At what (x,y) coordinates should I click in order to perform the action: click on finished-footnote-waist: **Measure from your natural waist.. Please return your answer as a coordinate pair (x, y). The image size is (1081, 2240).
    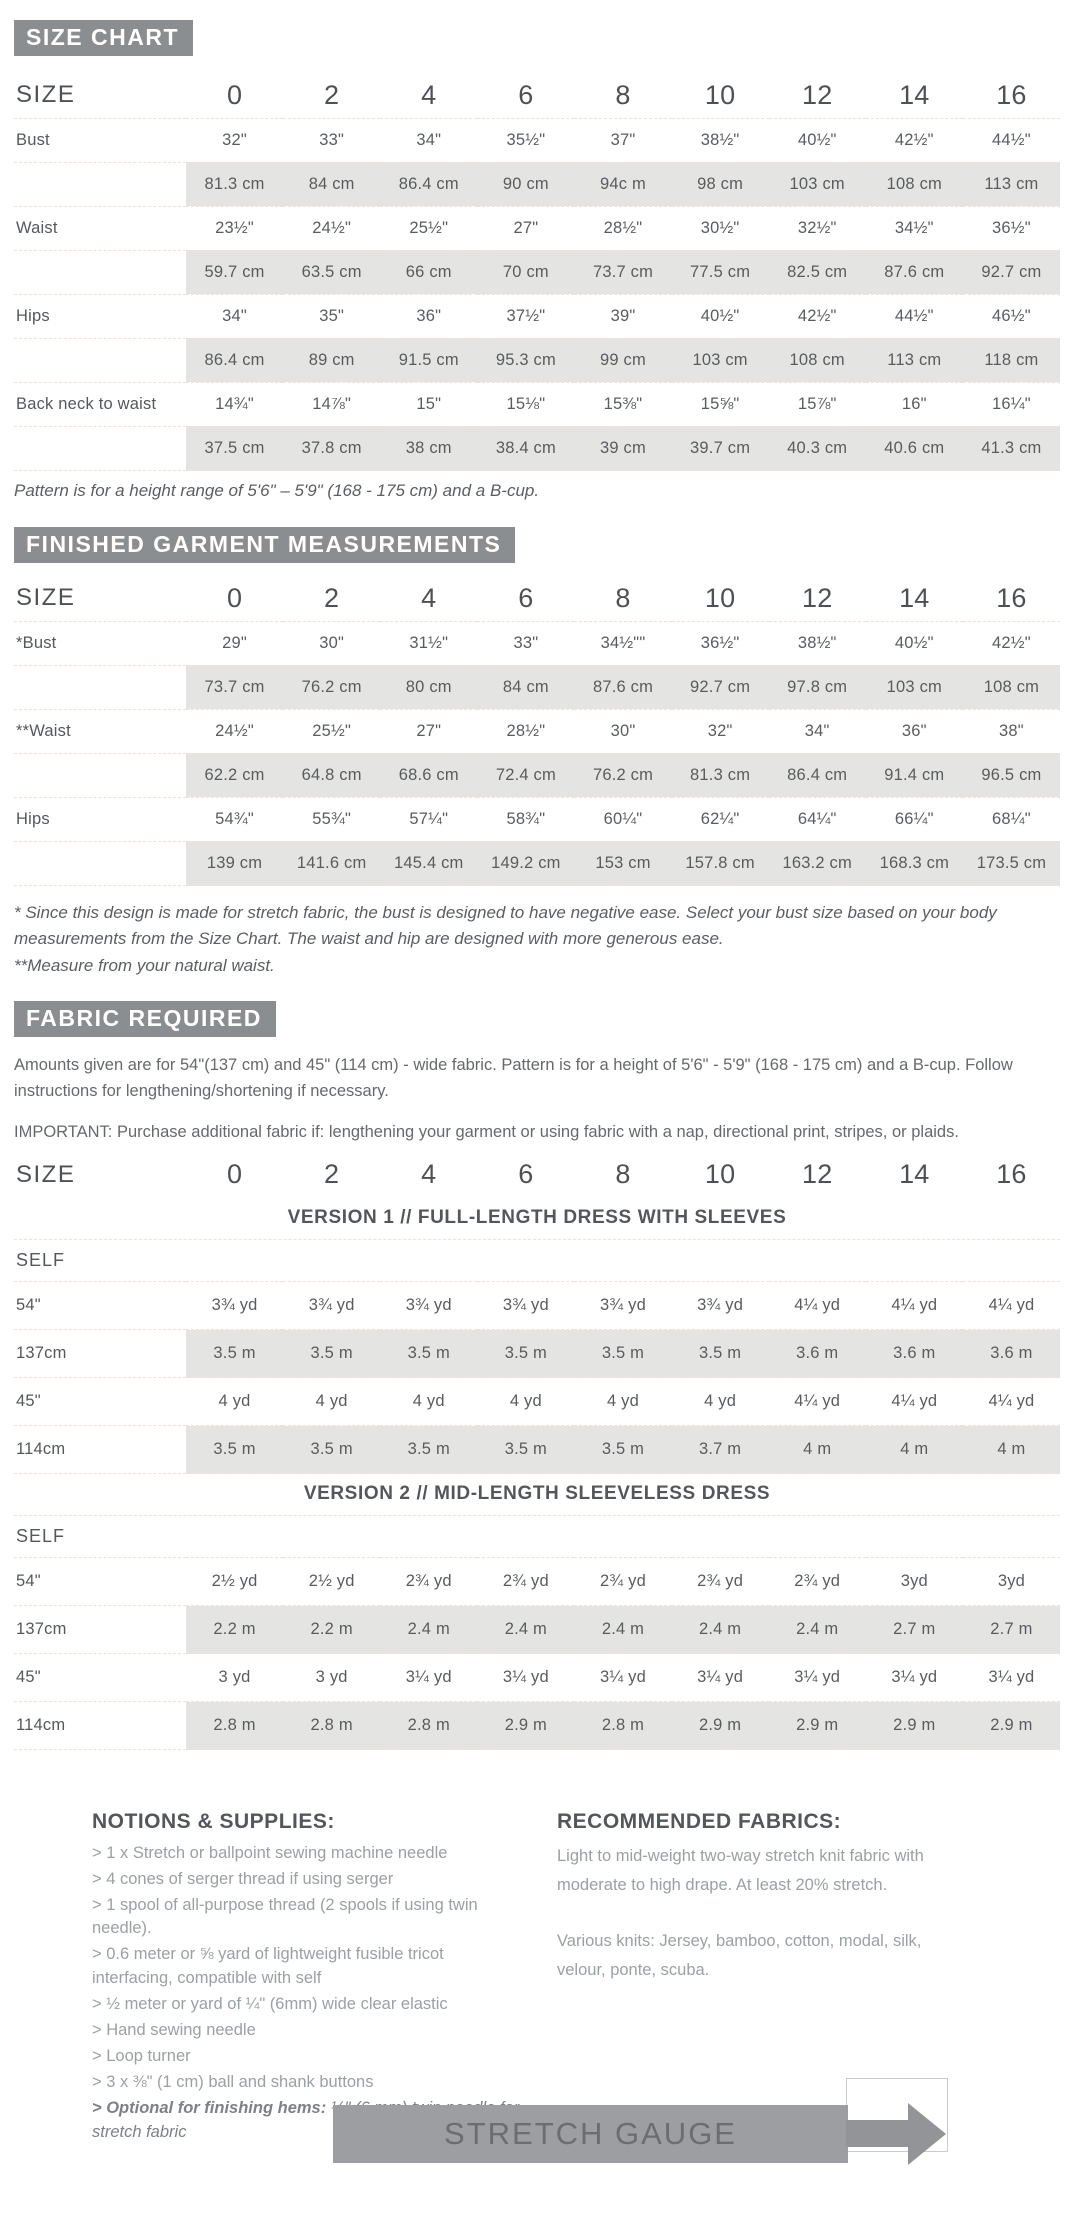
    Looking at the image, I should click on (144, 965).